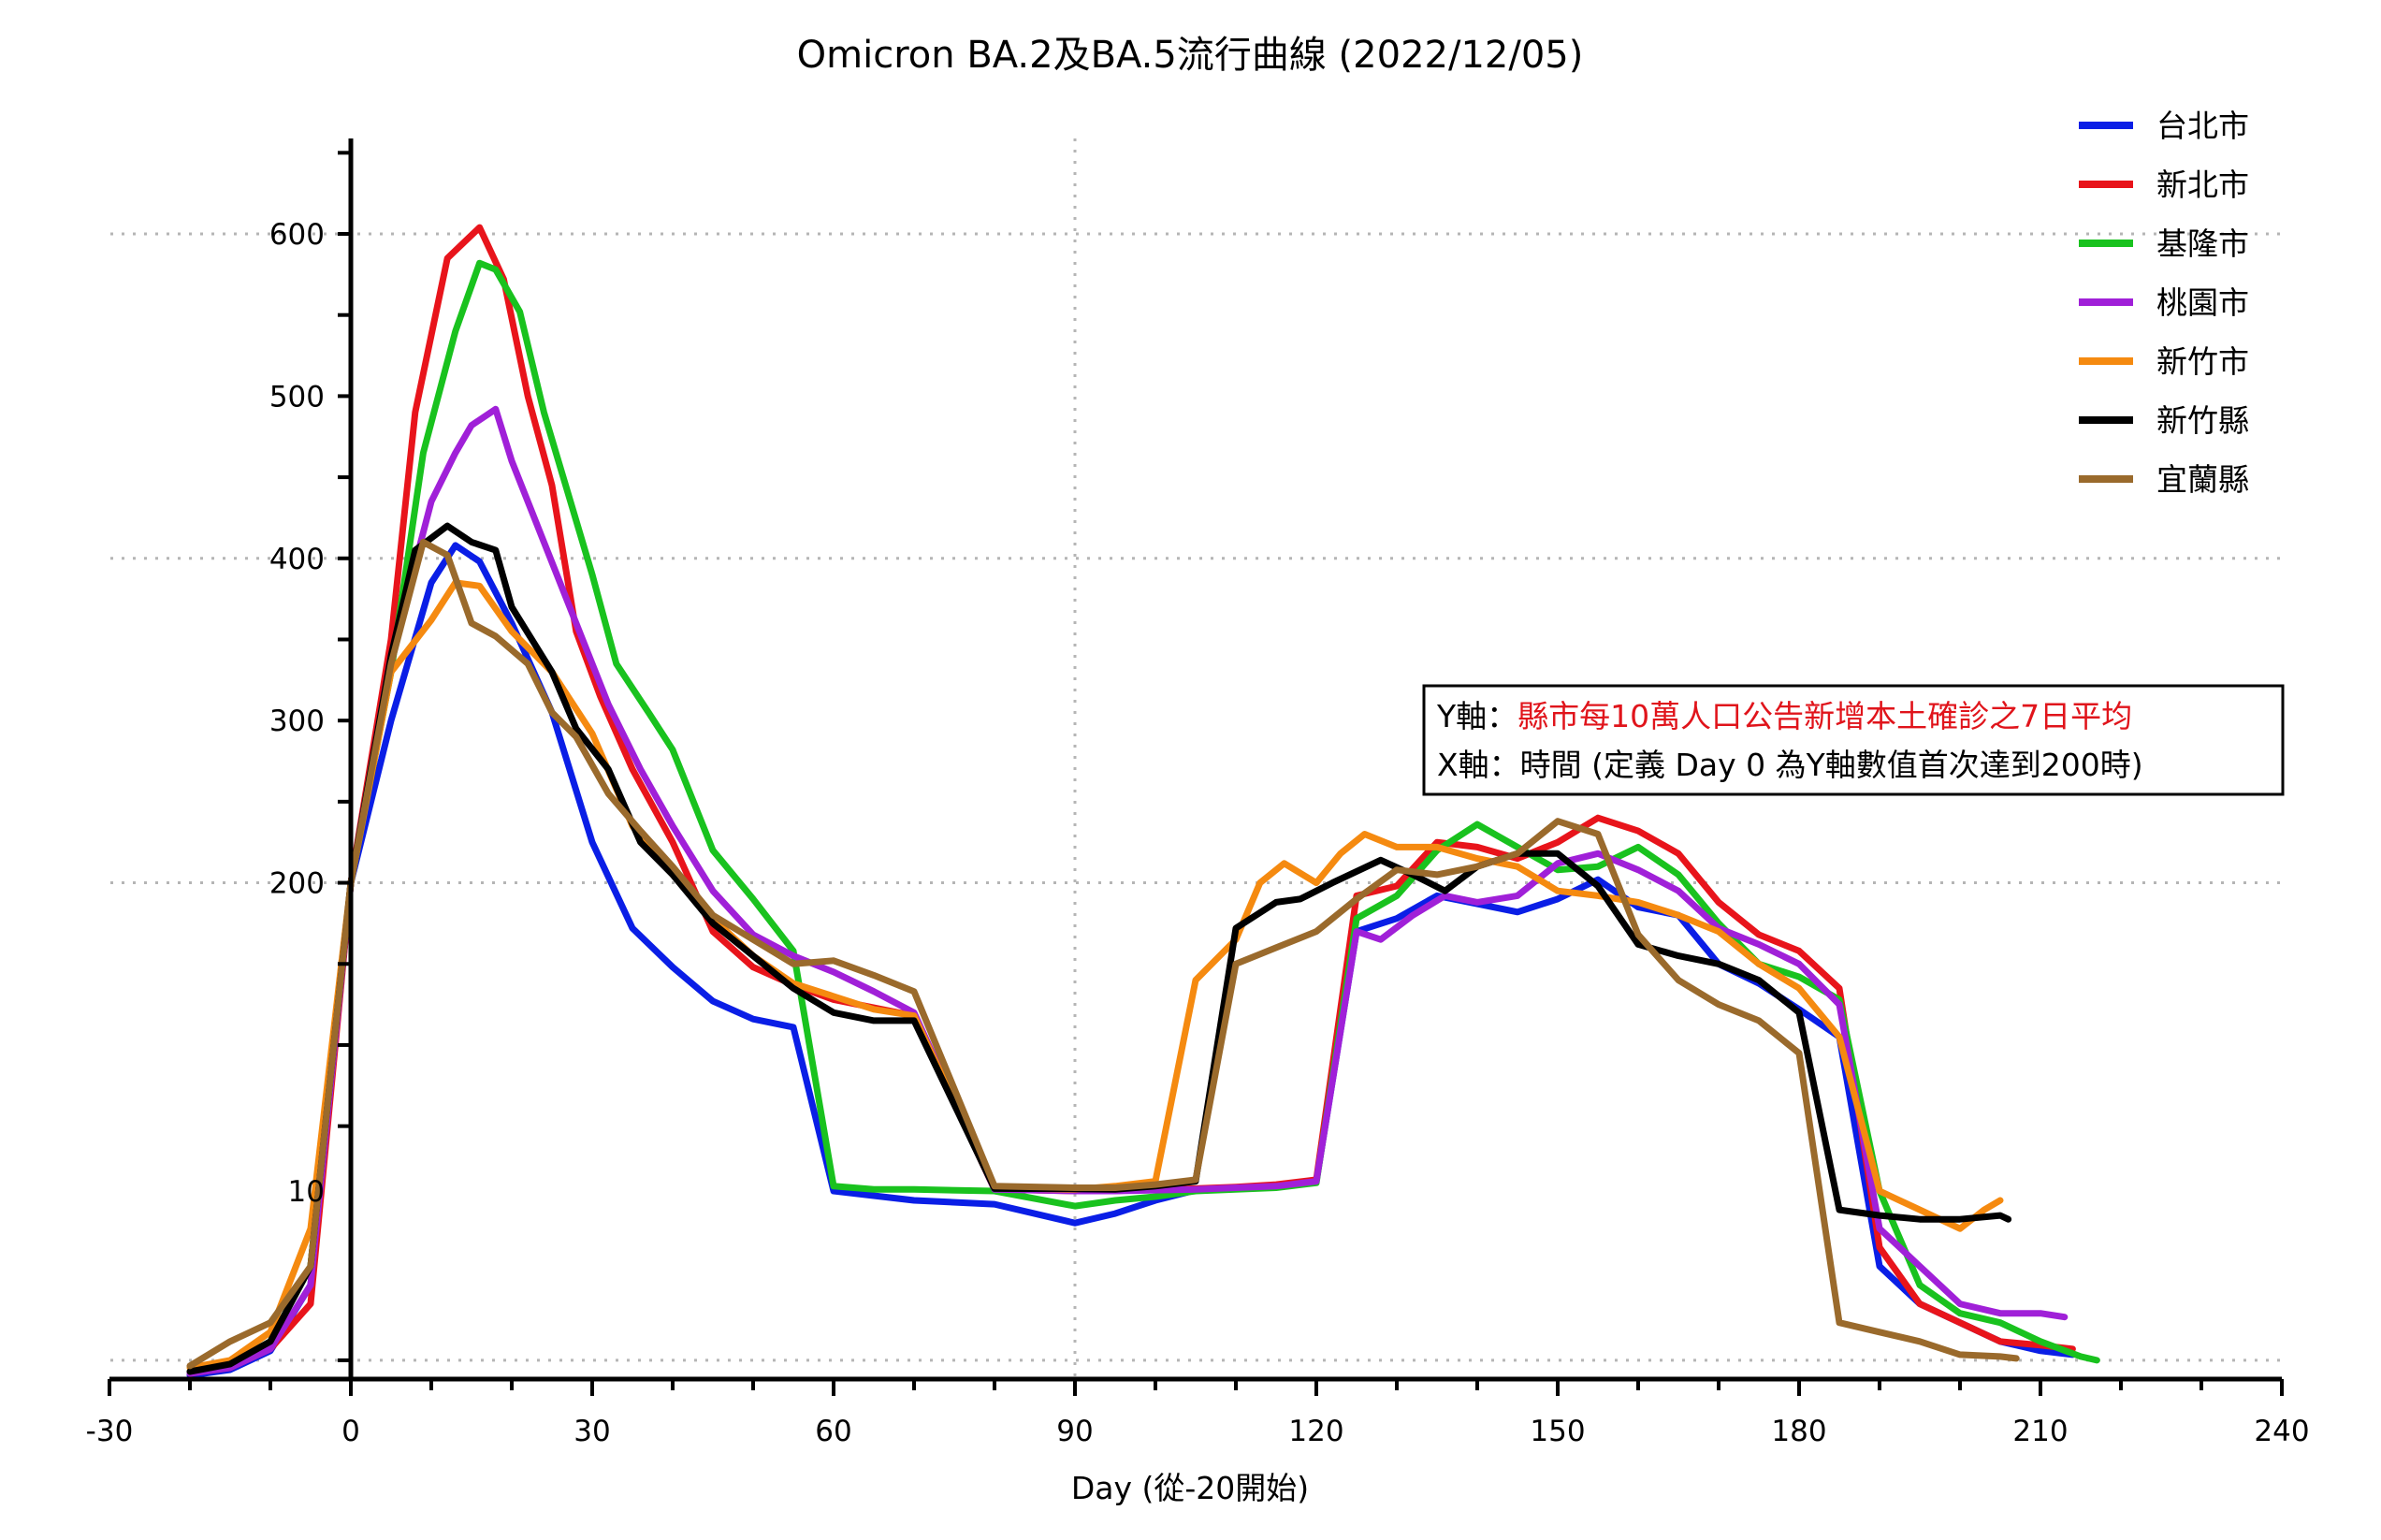  Describe the element at coordinates (1190, 56) in the screenshot. I see `chart-title: Omicron BA.2及BA.5流行曲線 (2022/12/05)` at that location.